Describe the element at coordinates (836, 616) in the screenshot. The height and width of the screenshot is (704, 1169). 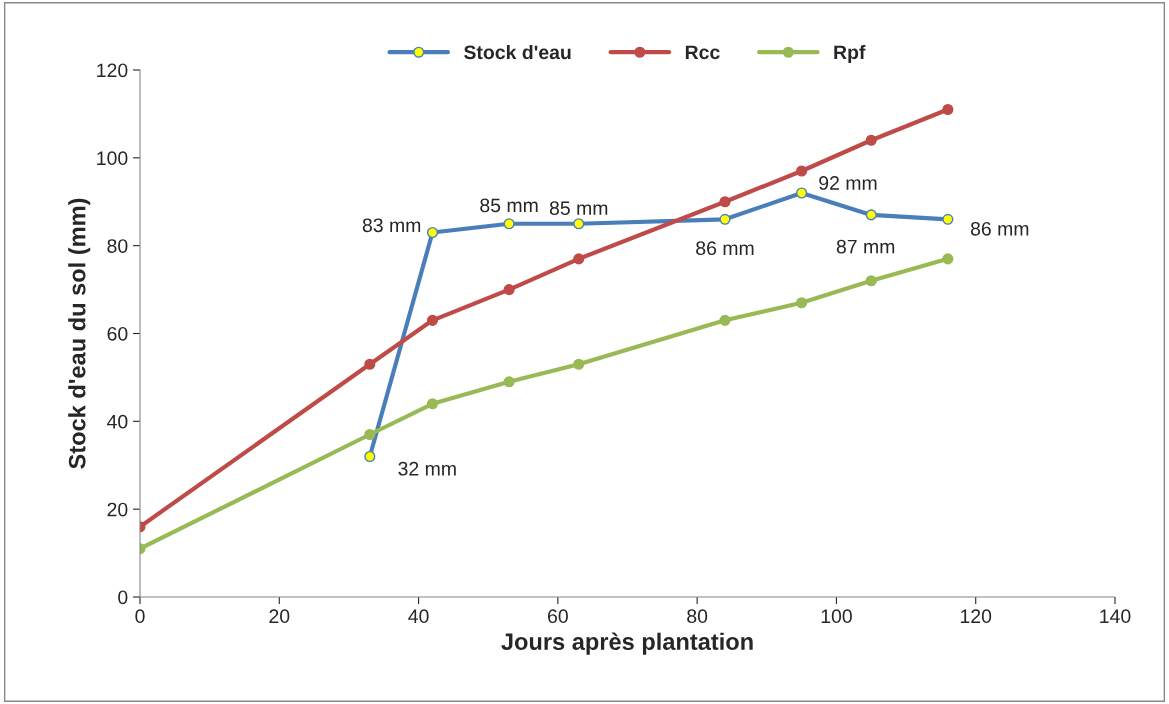
I see `x-tick-label: 100` at that location.